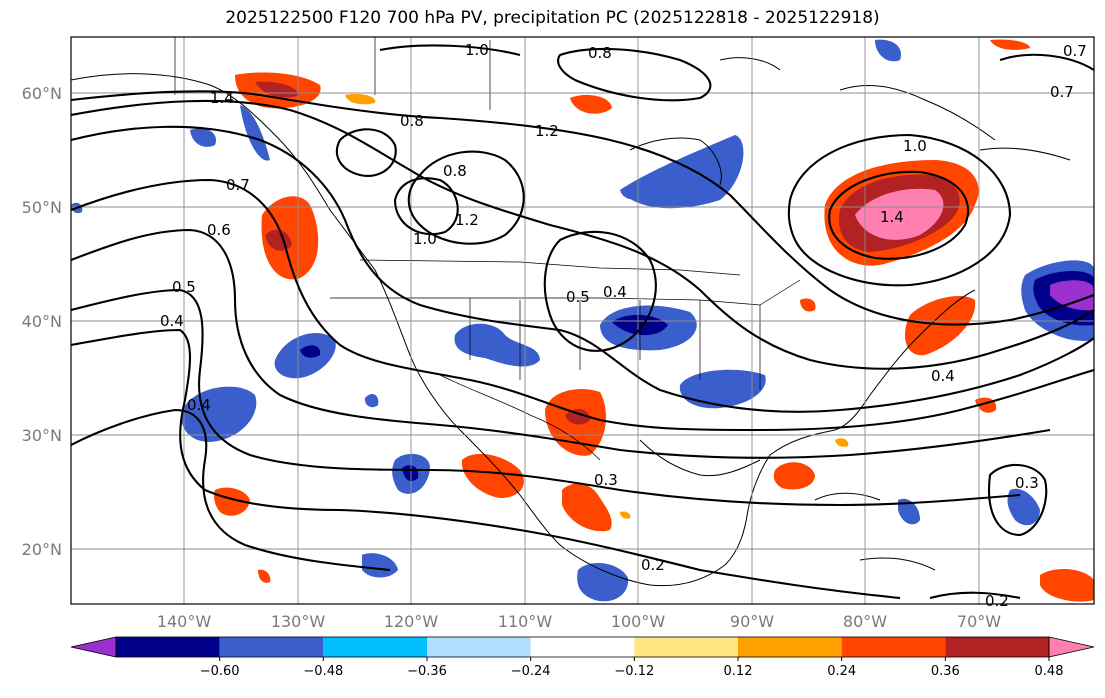 The width and height of the screenshot is (1105, 698). Describe the element at coordinates (979, 621) in the screenshot. I see `lon-label: 70°W` at that location.